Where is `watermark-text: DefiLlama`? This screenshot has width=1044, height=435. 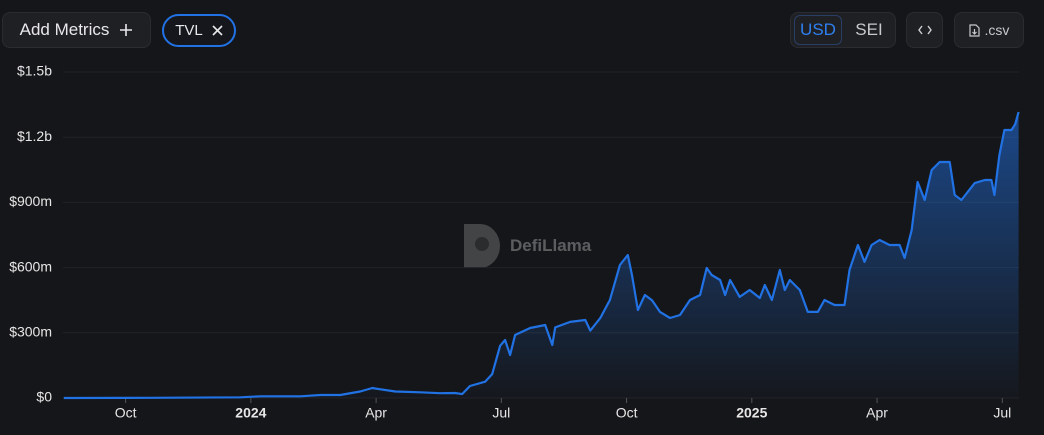
watermark-text: DefiLlama is located at coordinates (551, 245).